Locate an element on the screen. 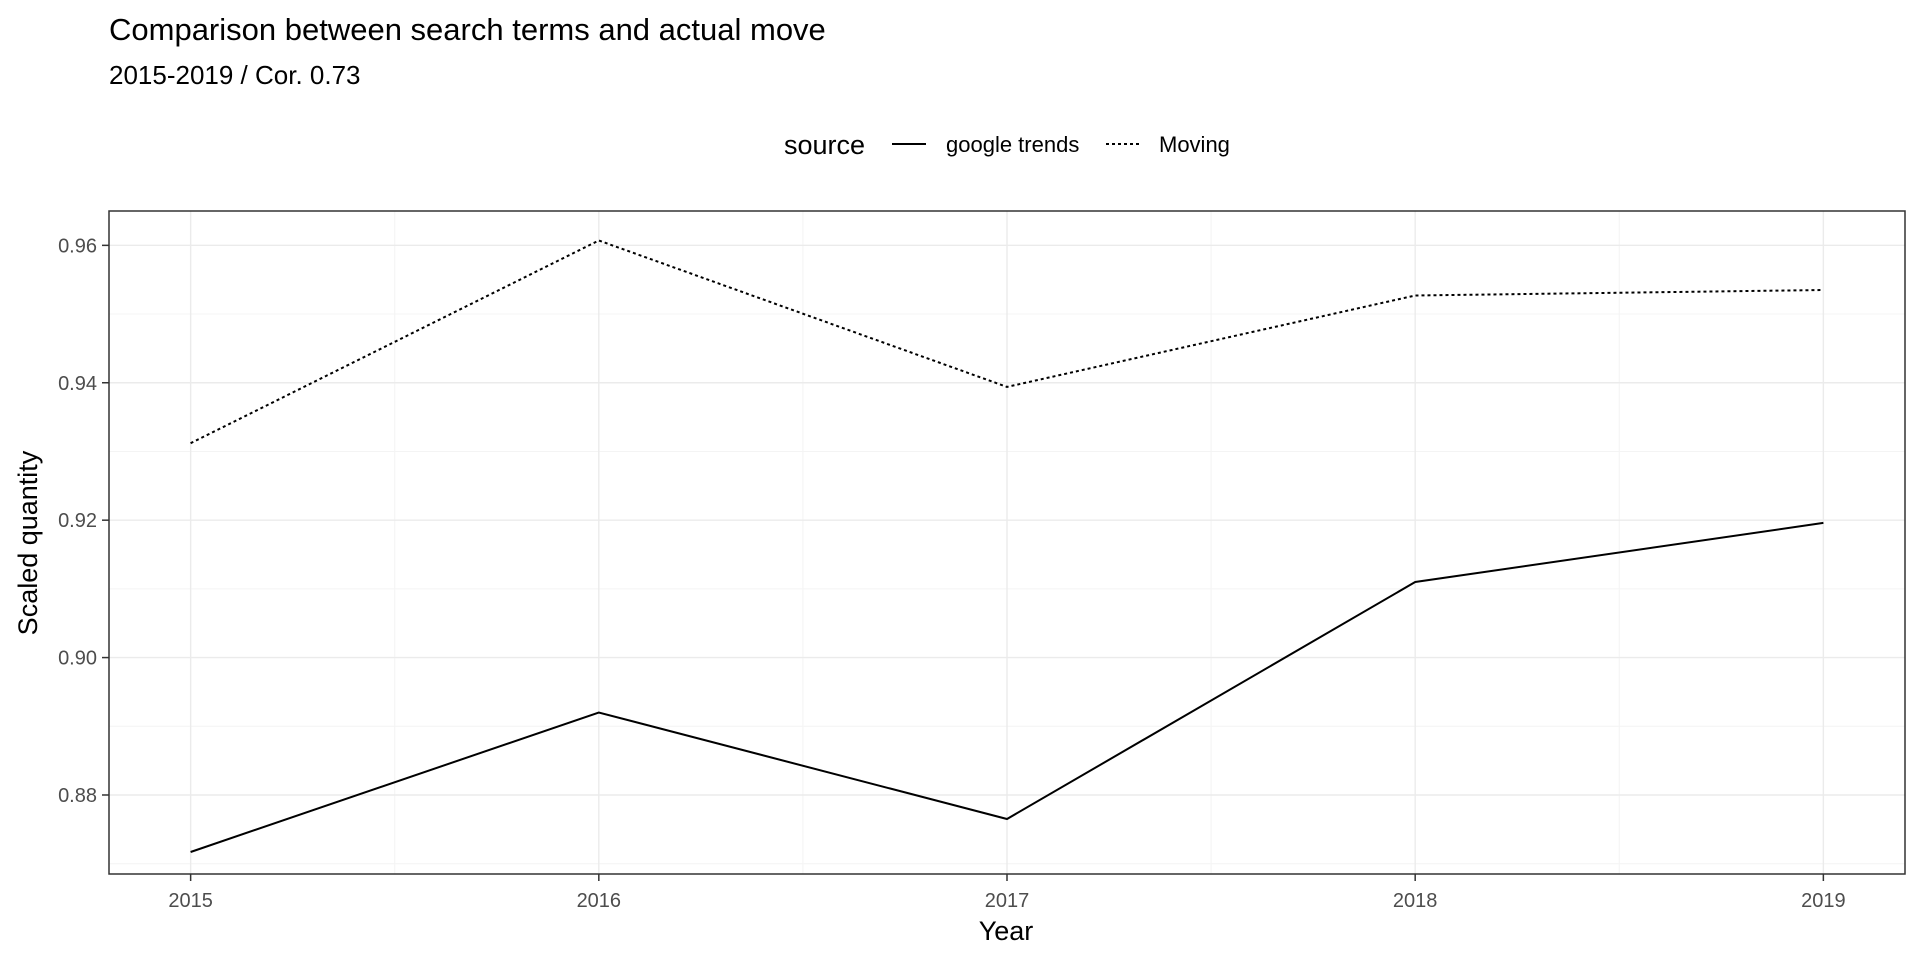  legend-title: source is located at coordinates (824, 145).